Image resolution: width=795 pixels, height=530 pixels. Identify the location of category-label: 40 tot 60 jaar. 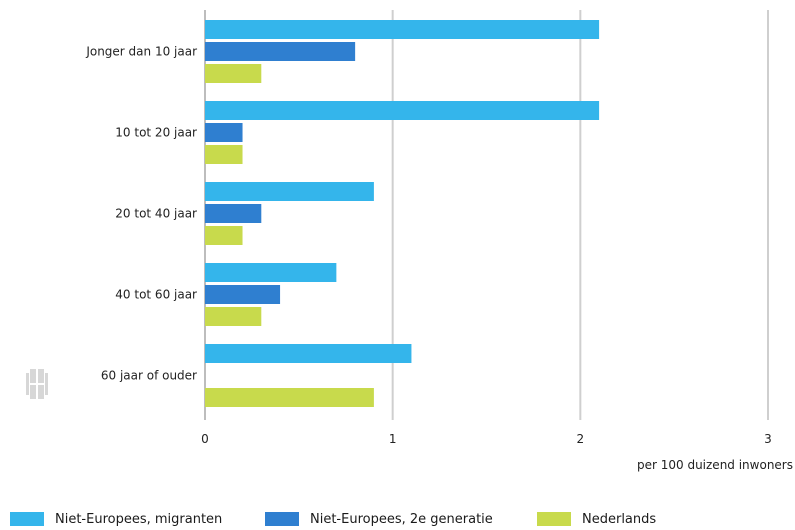
(156, 295).